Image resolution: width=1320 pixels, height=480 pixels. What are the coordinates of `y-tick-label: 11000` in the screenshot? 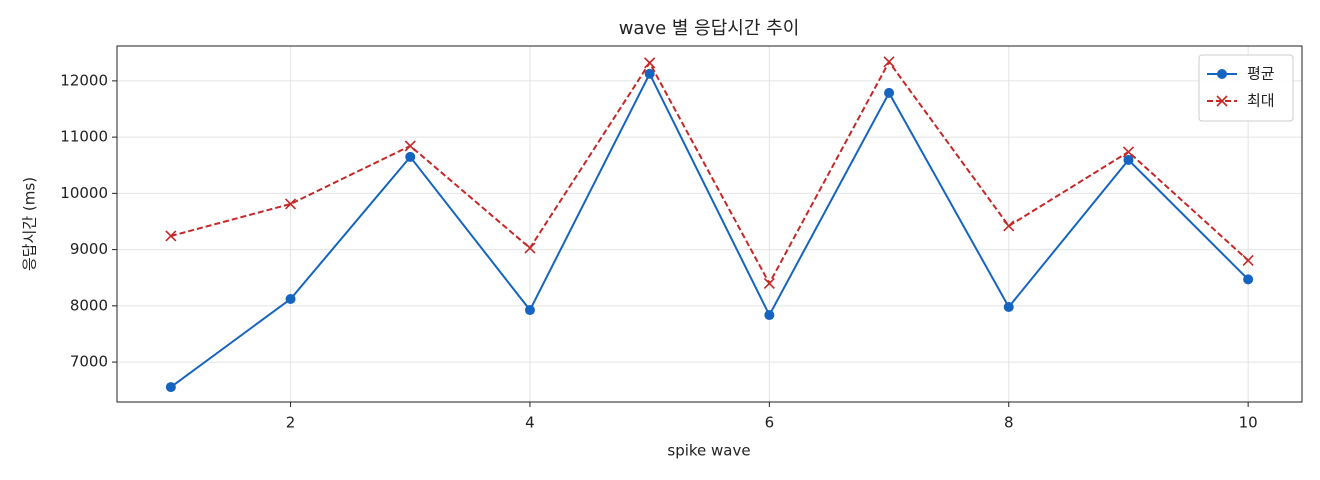 It's located at (84, 137).